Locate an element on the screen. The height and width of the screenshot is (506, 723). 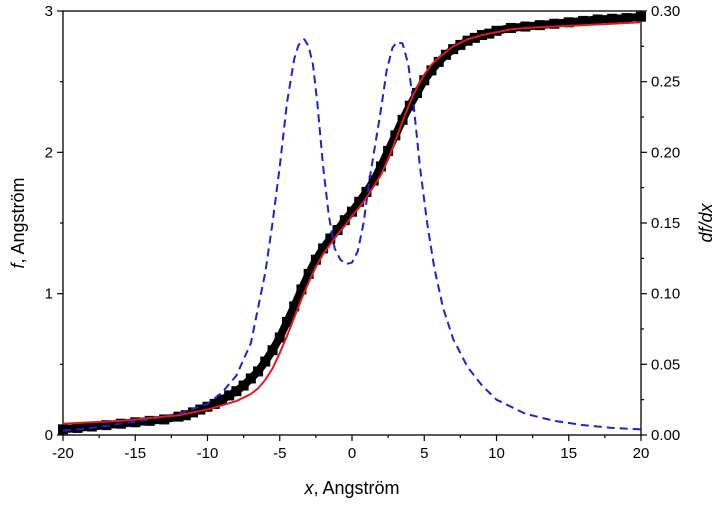
x-tick-label: -10 is located at coordinates (208, 453).